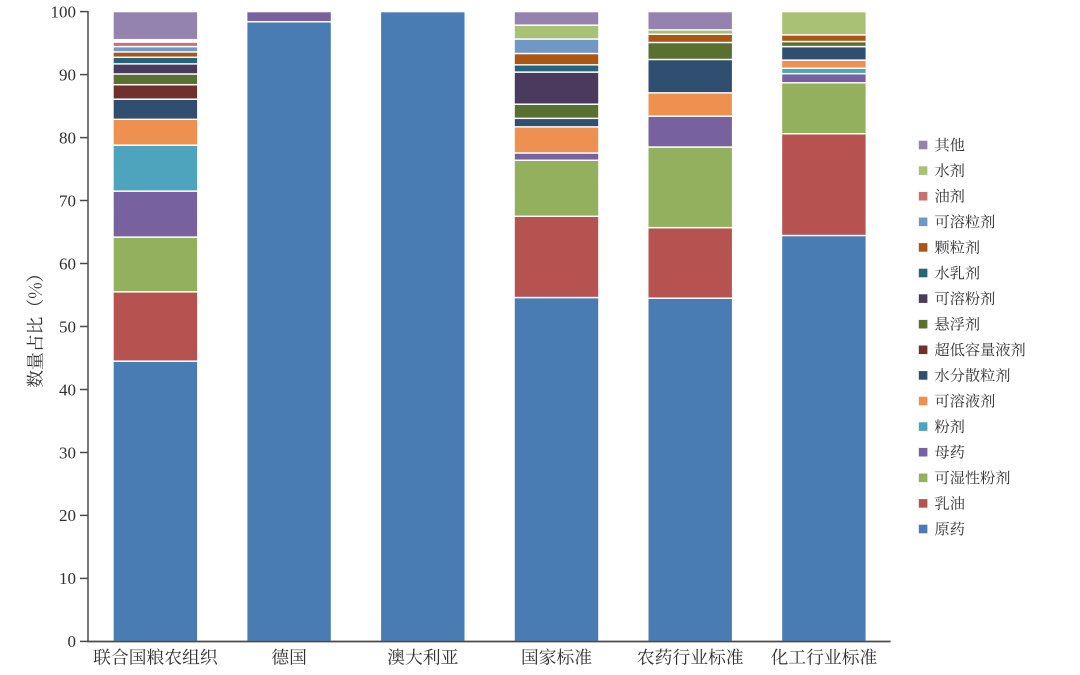  Describe the element at coordinates (67, 326) in the screenshot. I see `svg-text: 50` at that location.